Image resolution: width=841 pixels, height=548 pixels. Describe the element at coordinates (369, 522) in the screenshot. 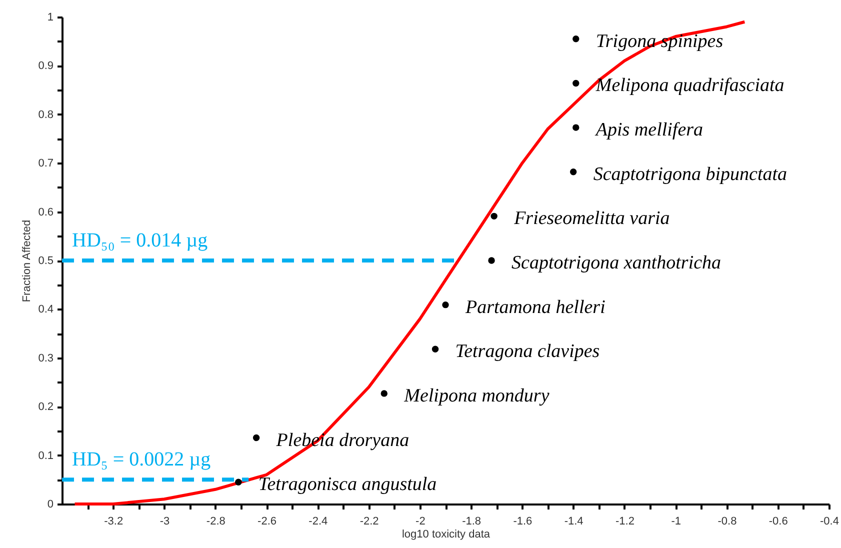

I see `x-tick-label: -2.2` at that location.